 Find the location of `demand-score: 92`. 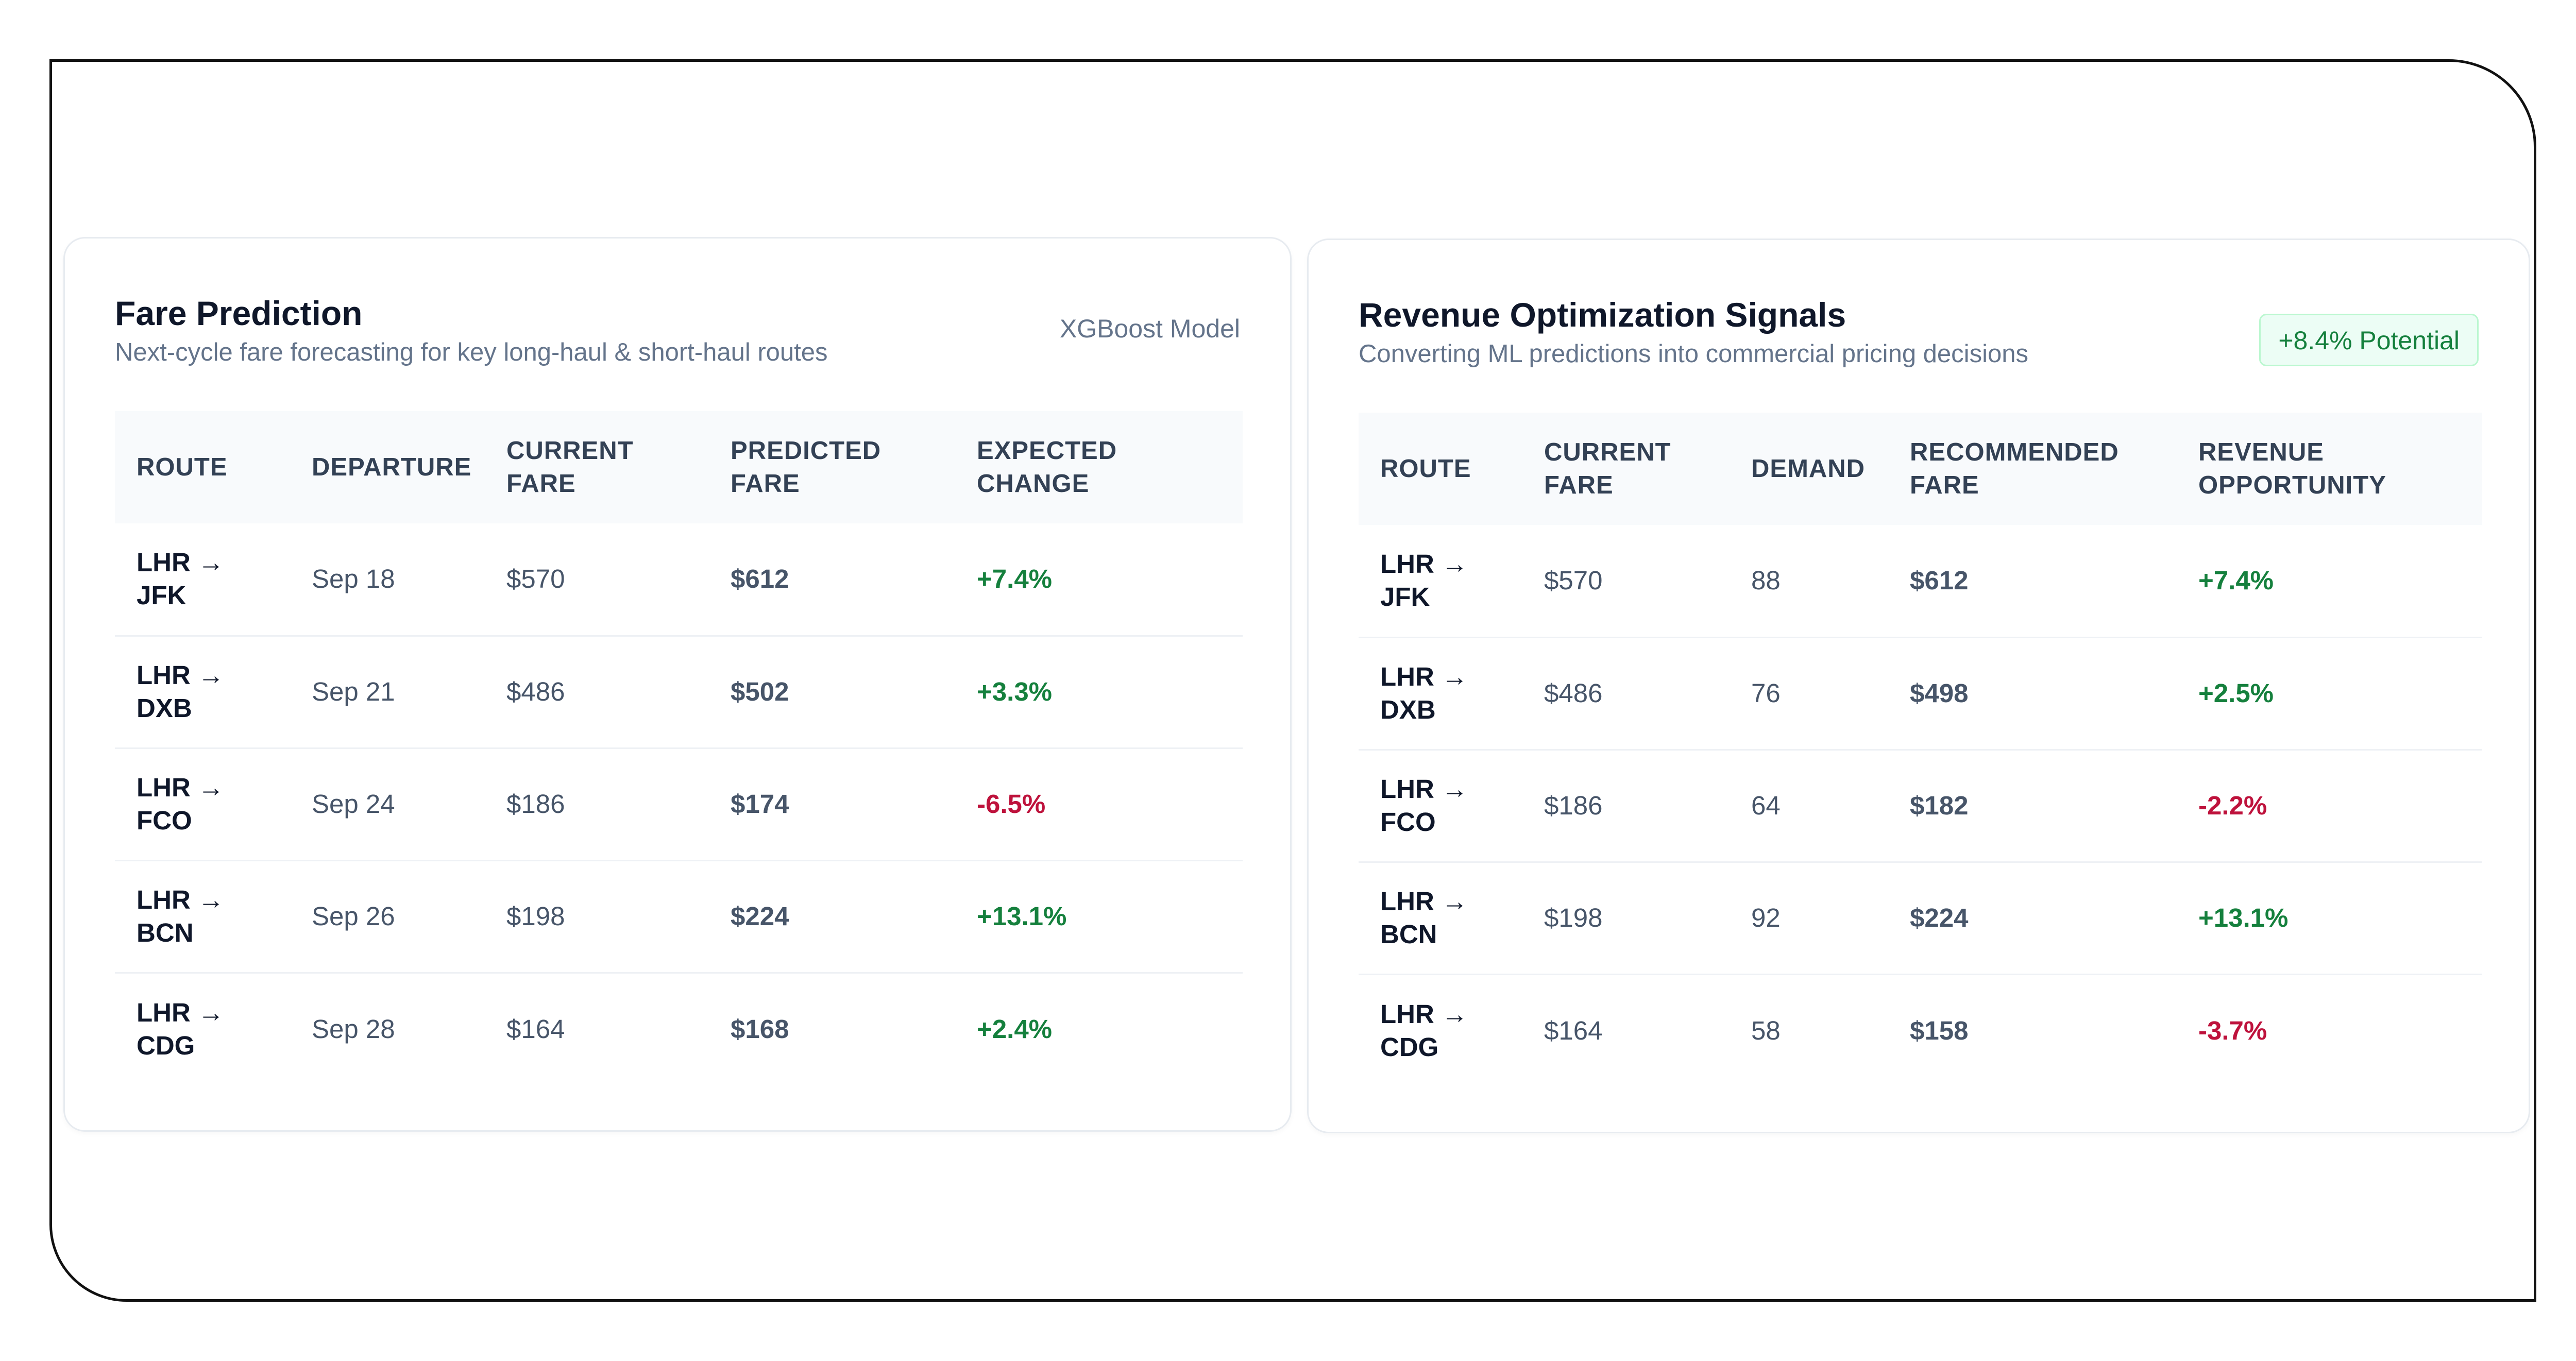

demand-score: 92 is located at coordinates (1809, 918).